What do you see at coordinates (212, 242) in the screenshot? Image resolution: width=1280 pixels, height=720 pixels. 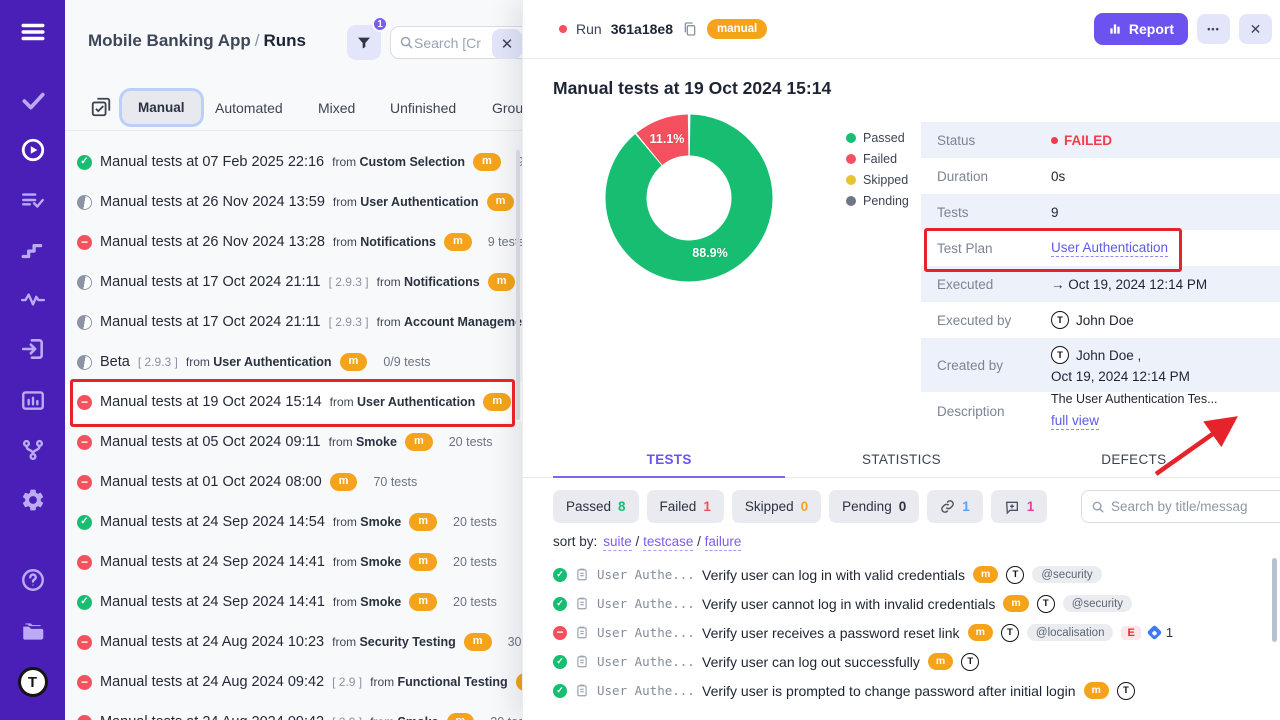 I see `run-item-title: Manual tests at 26 Nov 2024 13:28` at bounding box center [212, 242].